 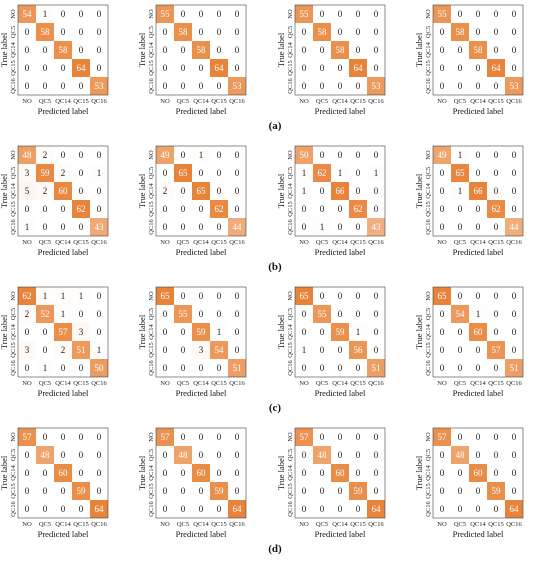 I want to click on cell-value: 59, so click(x=46, y=173).